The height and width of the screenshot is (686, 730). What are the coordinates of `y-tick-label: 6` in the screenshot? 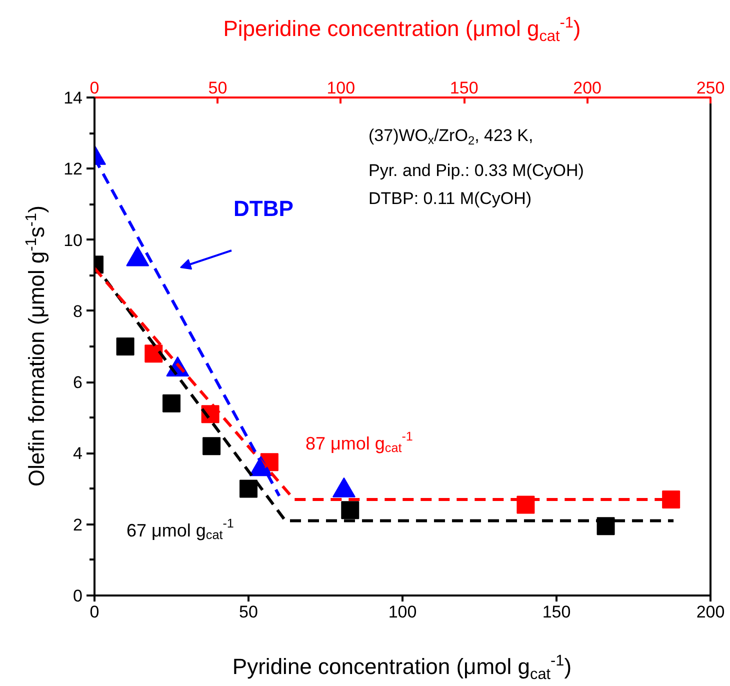 It's located at (78, 382).